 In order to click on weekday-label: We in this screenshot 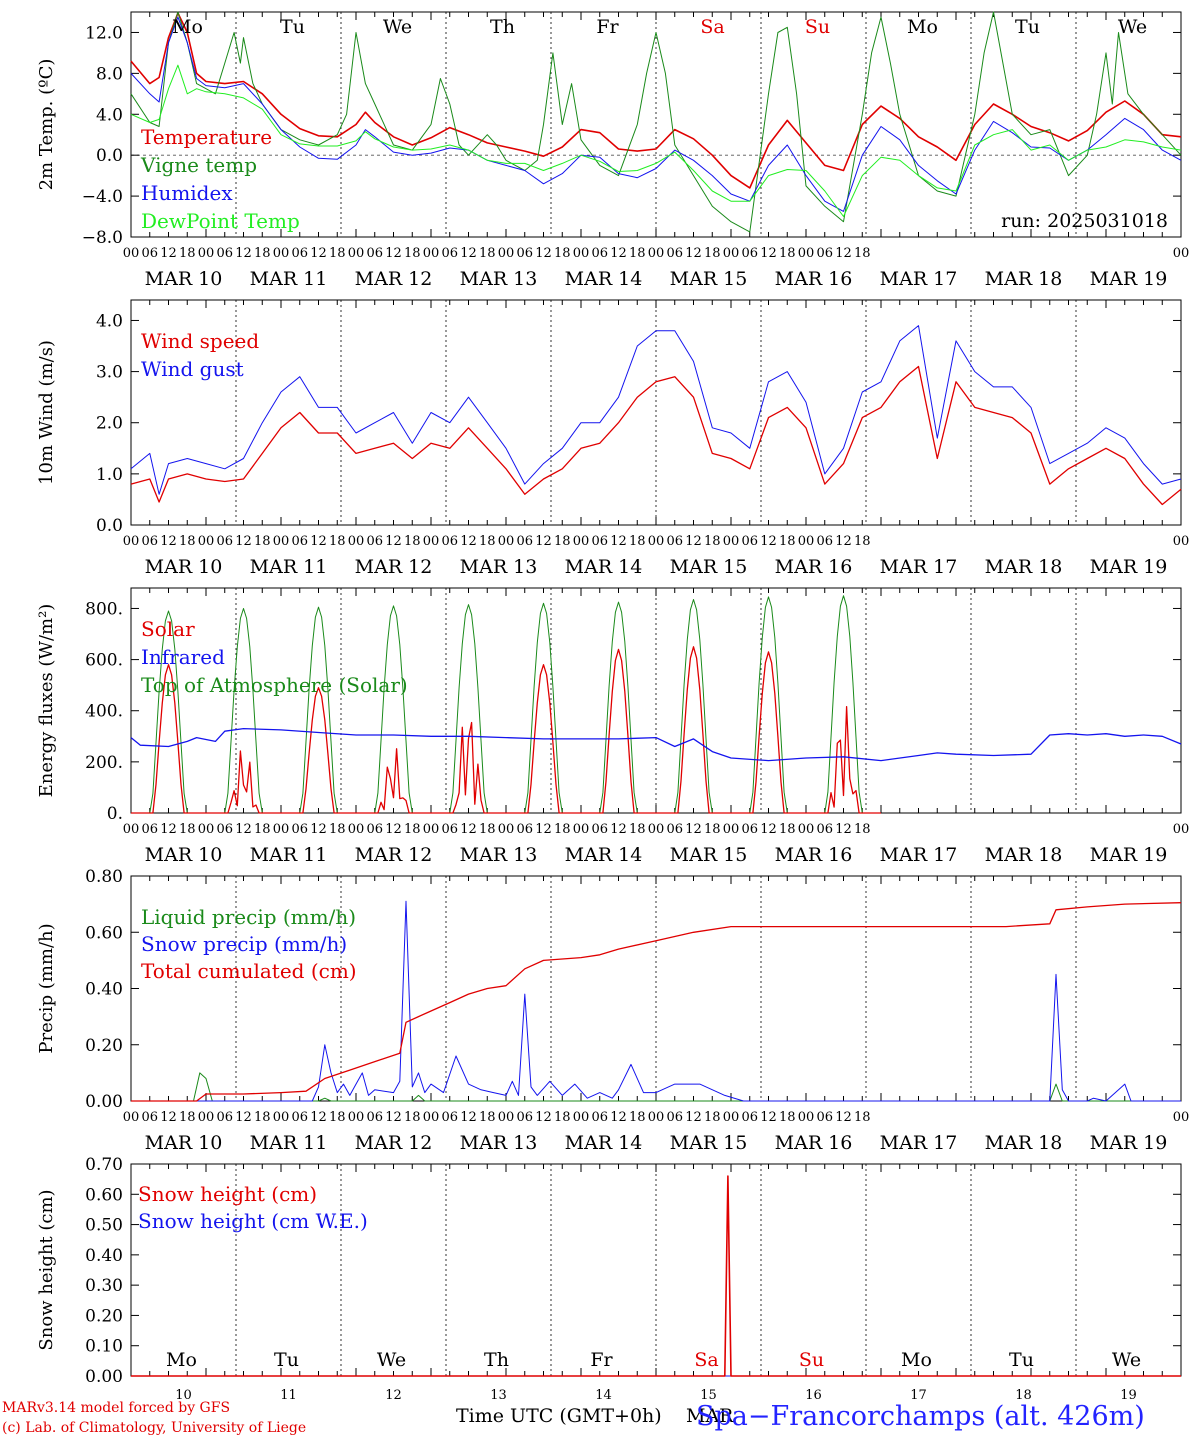, I will do `click(1132, 27)`.